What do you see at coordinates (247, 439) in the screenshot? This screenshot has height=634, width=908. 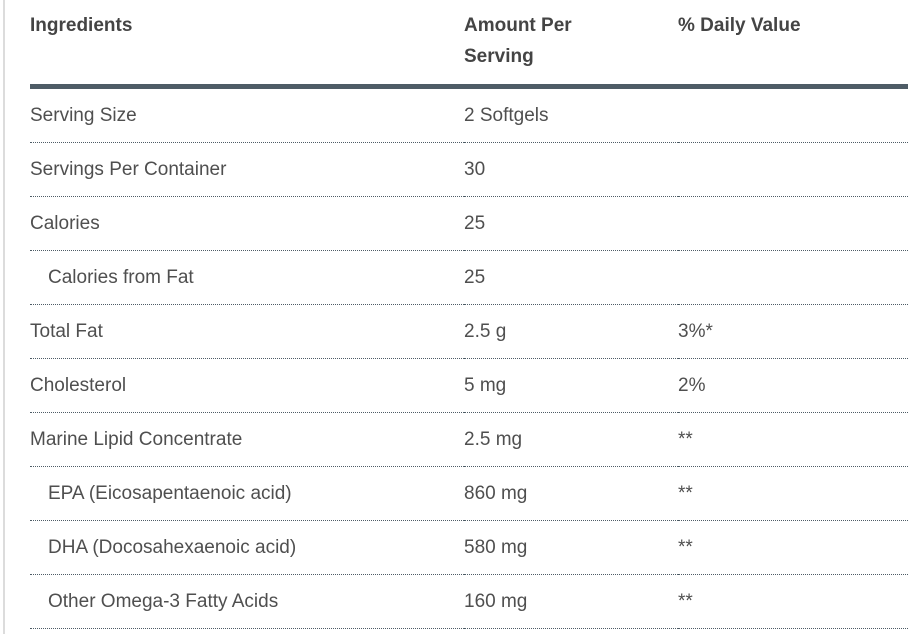 I see `ingredient-cell: Marine Lipid Concentrate` at bounding box center [247, 439].